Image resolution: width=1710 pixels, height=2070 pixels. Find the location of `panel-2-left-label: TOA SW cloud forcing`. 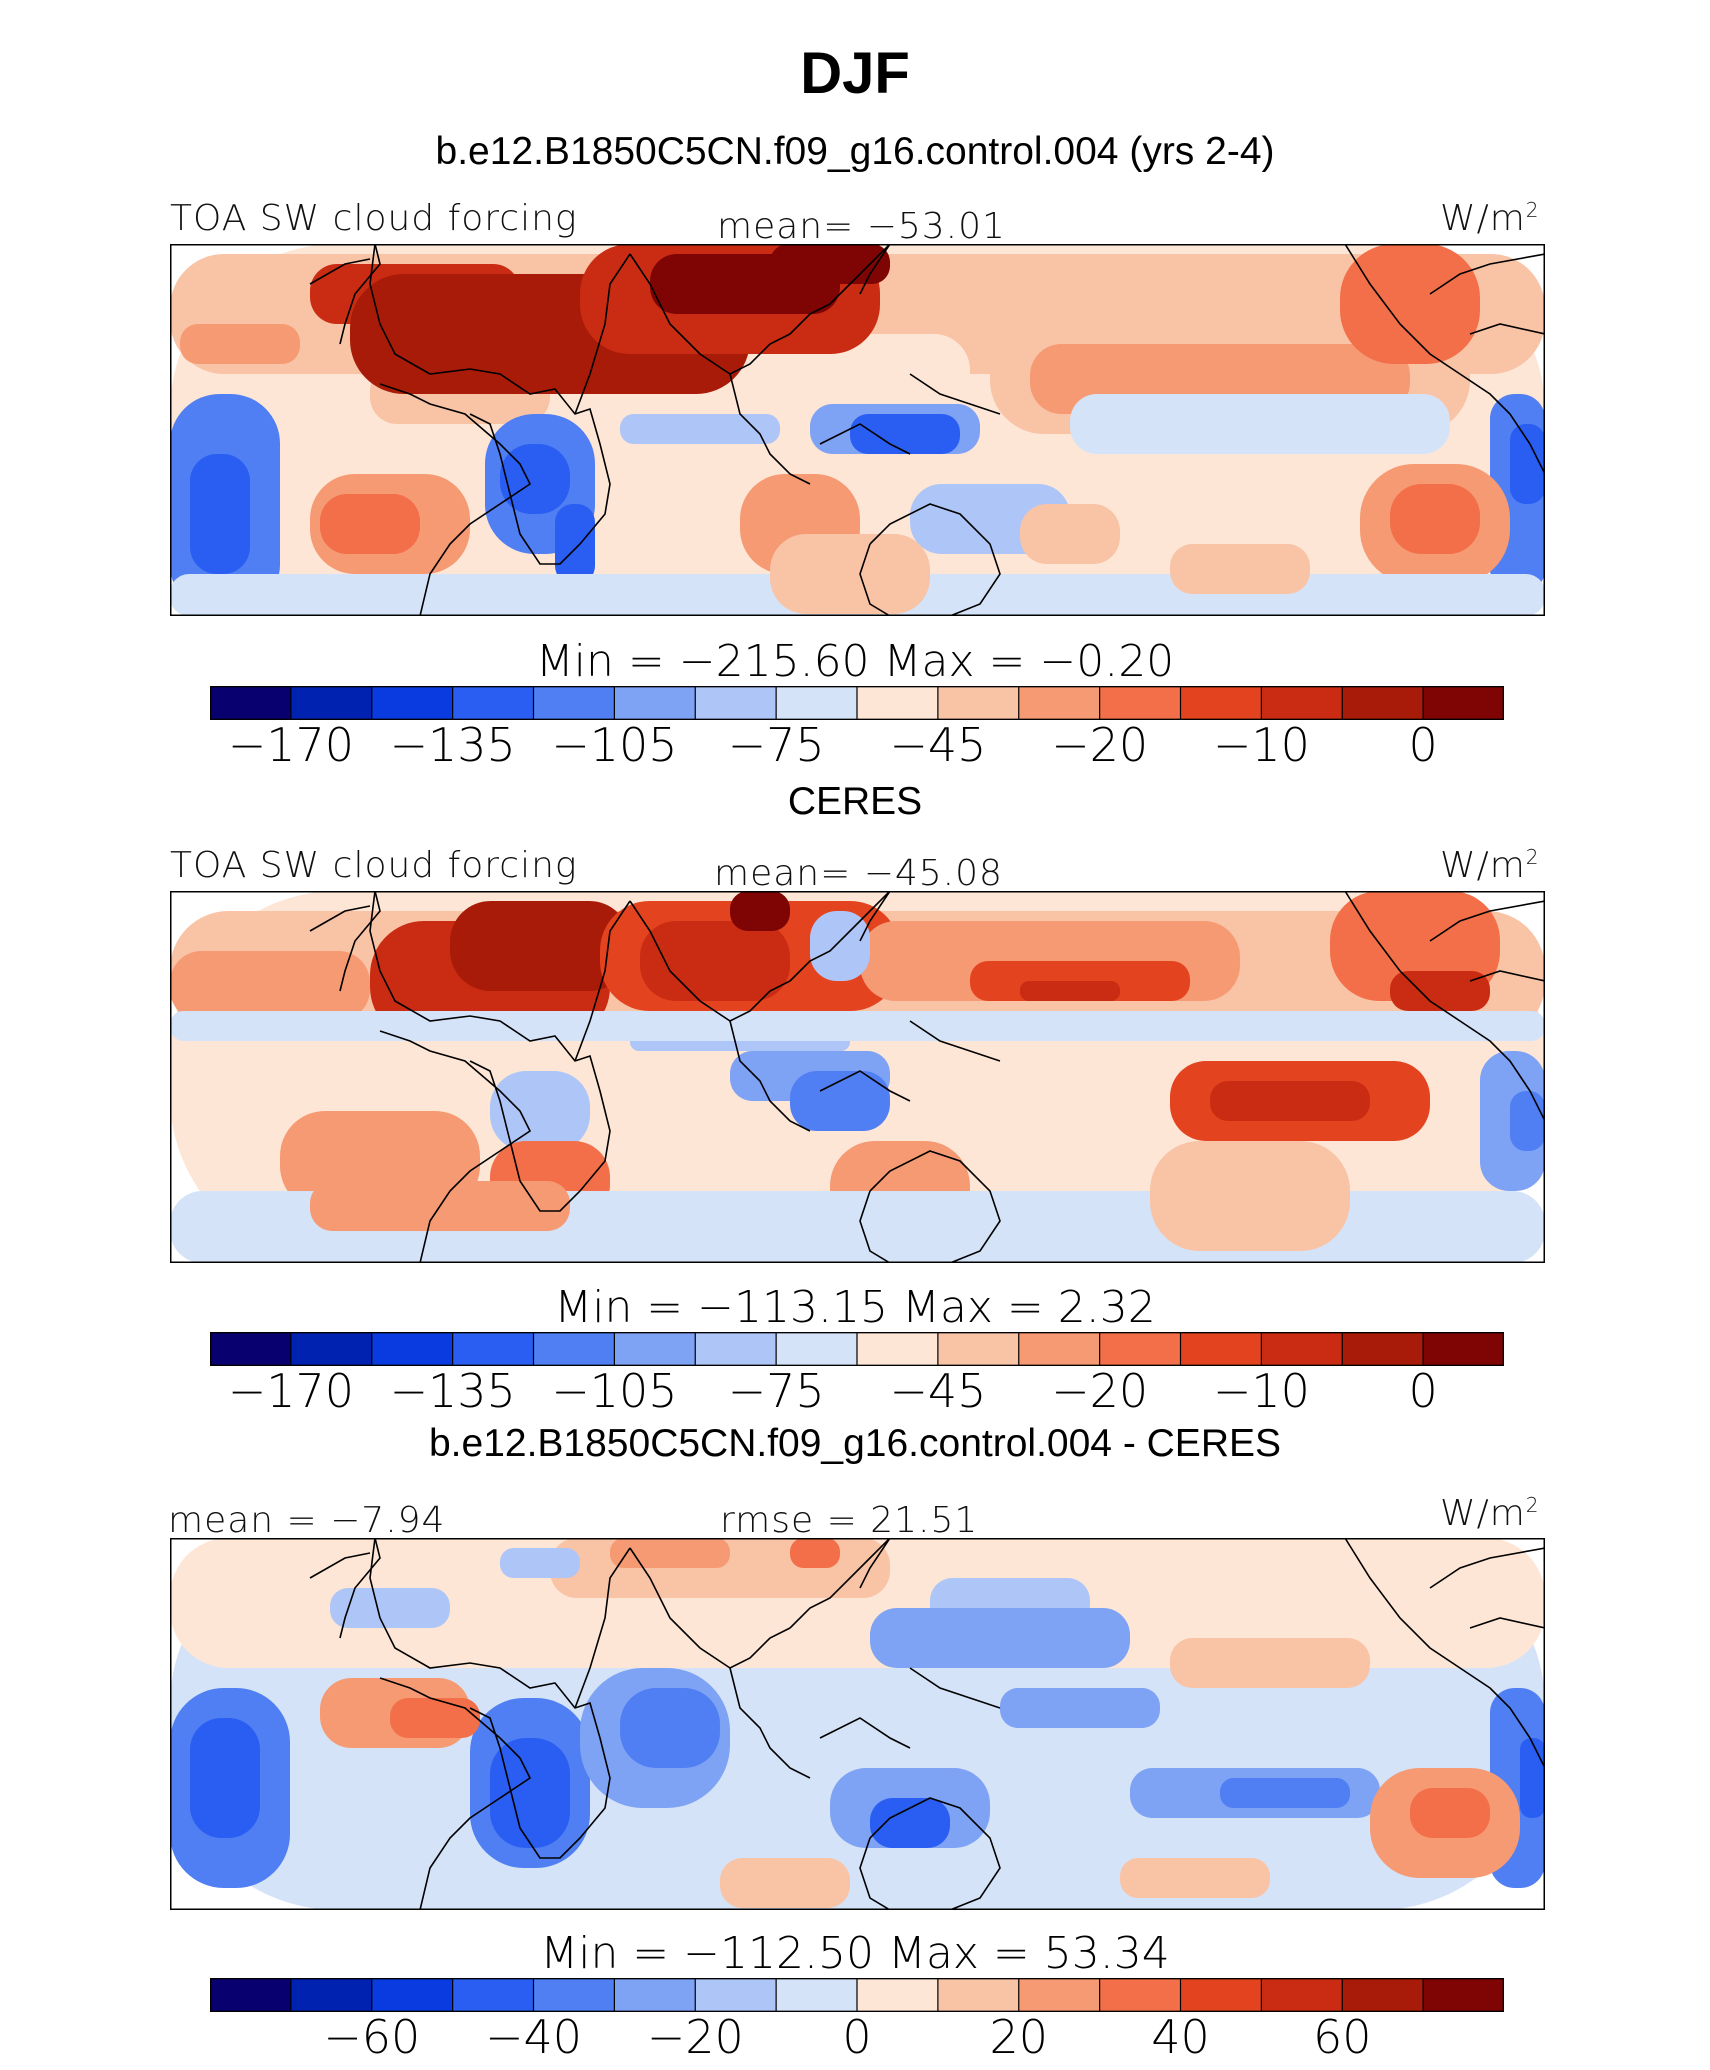

panel-2-left-label: TOA SW cloud forcing is located at coordinates (374, 865).